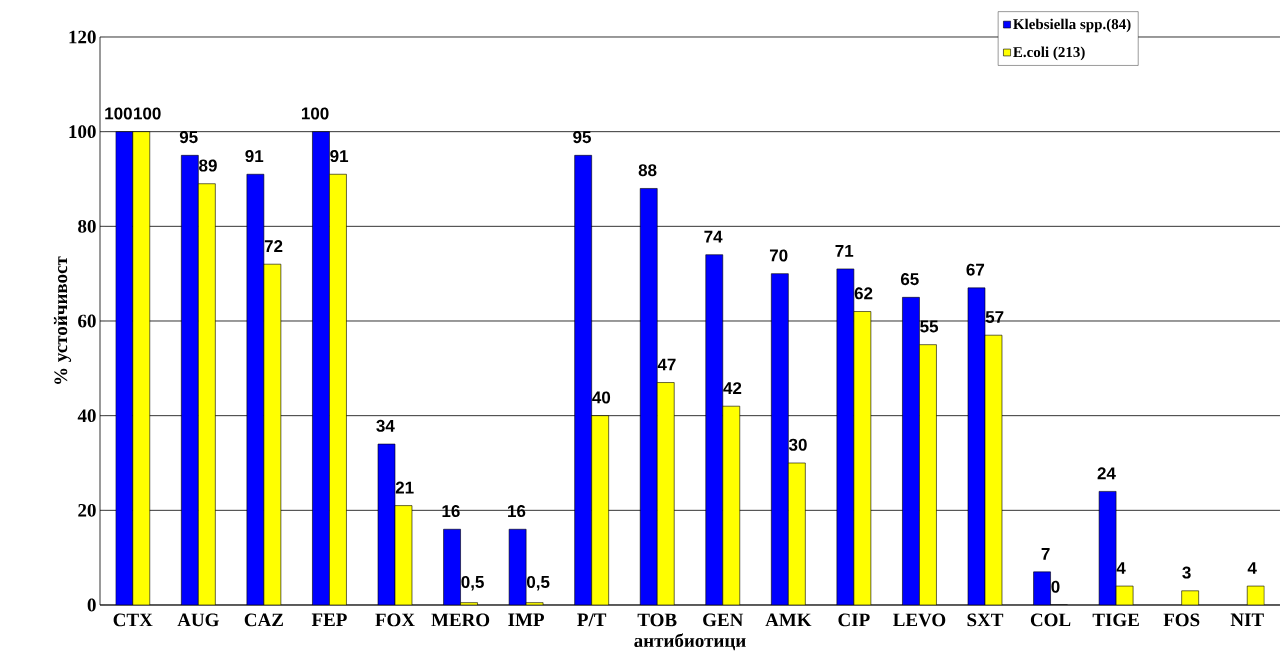  Describe the element at coordinates (797, 444) in the screenshot. I see `data-label: 30` at that location.